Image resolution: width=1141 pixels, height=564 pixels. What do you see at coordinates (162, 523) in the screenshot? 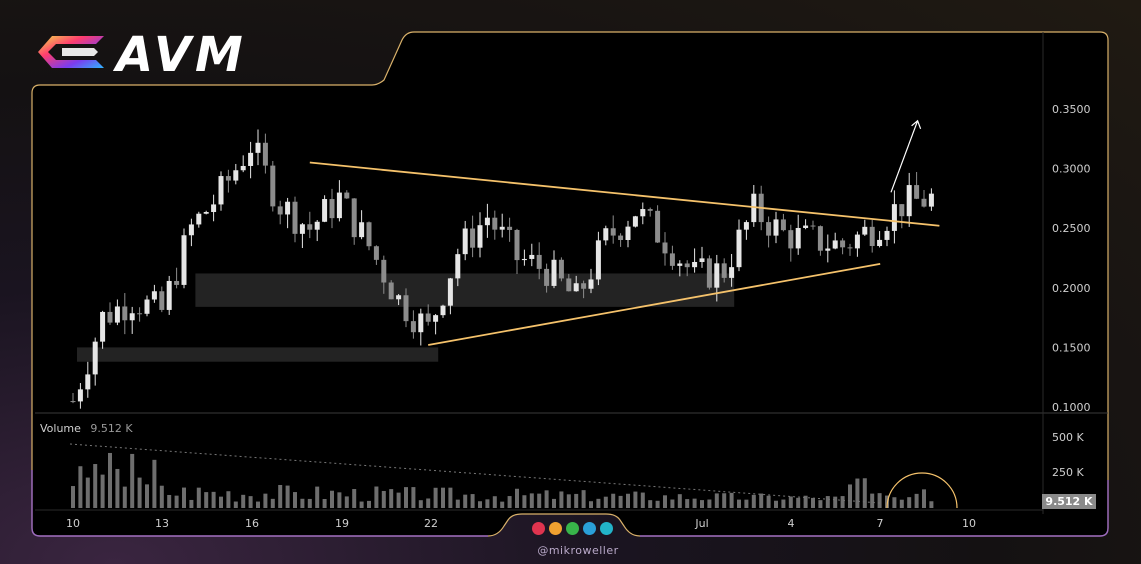
I see `x-tick-label: 13` at bounding box center [162, 523].